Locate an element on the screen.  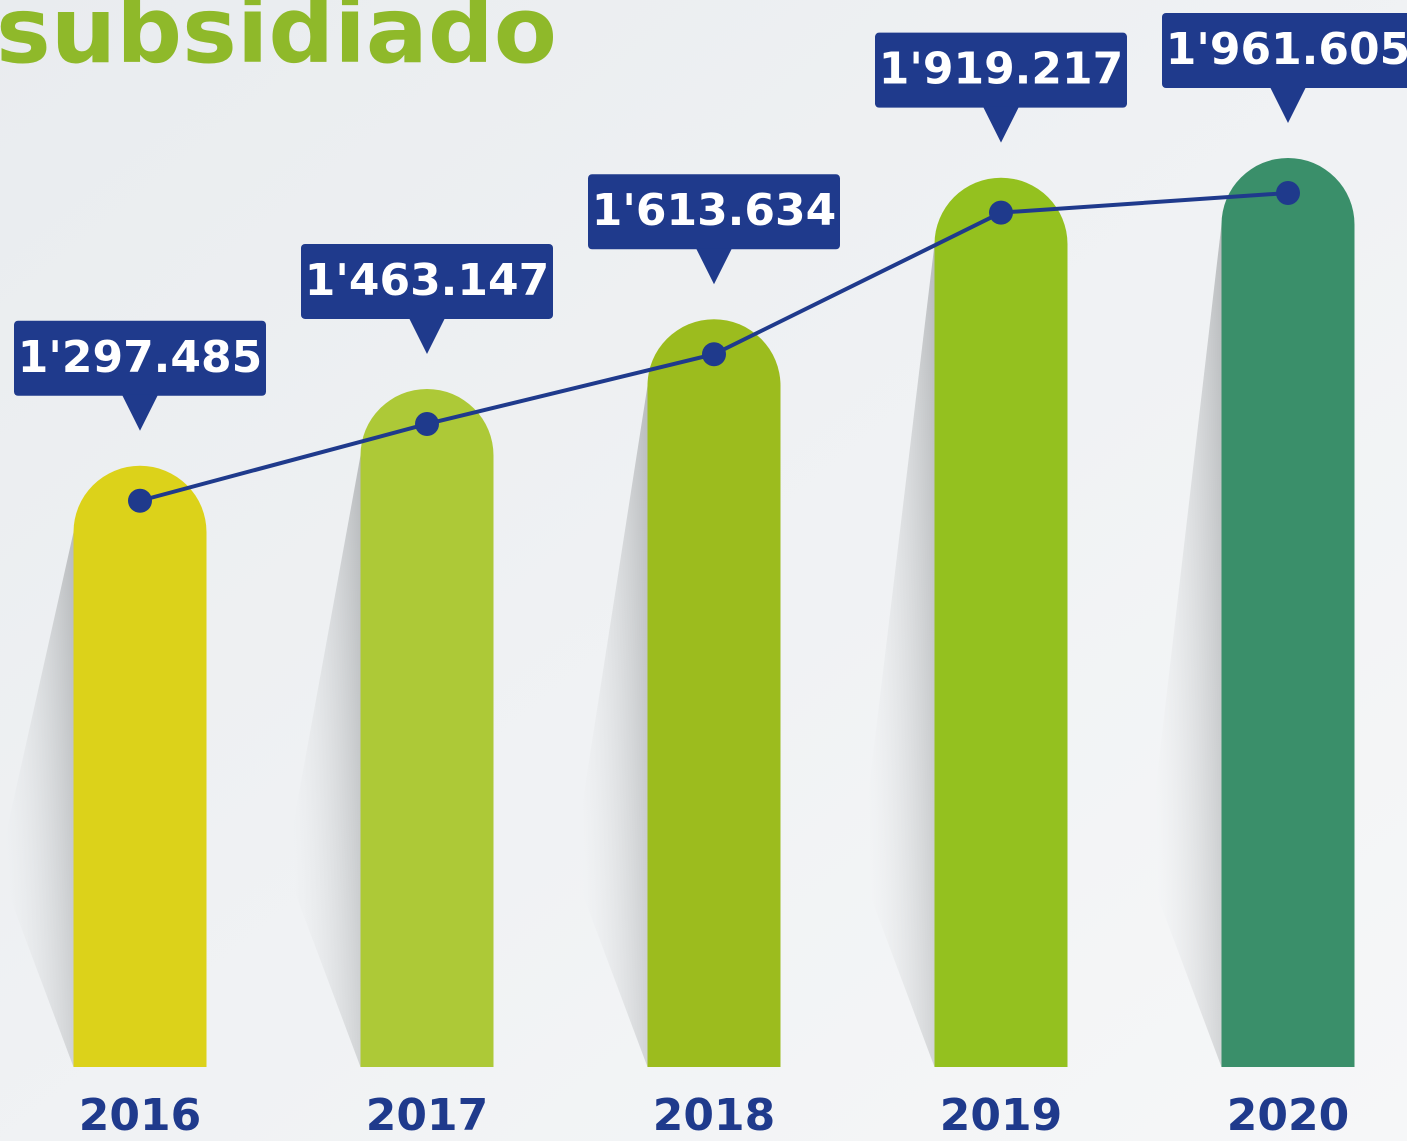
data-label: 1'297.485 is located at coordinates (140, 357).